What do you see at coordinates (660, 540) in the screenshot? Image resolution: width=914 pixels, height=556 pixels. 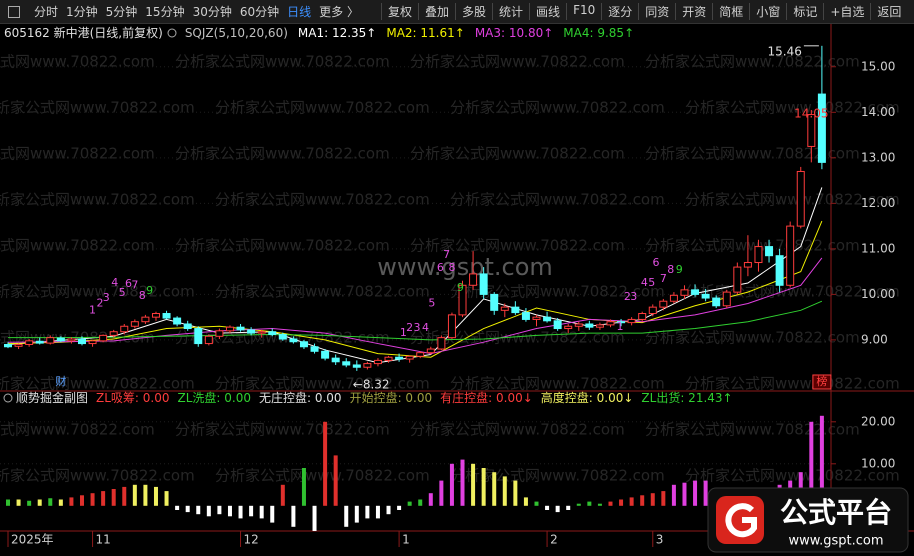 I see `x-tick-label: 3` at bounding box center [660, 540].